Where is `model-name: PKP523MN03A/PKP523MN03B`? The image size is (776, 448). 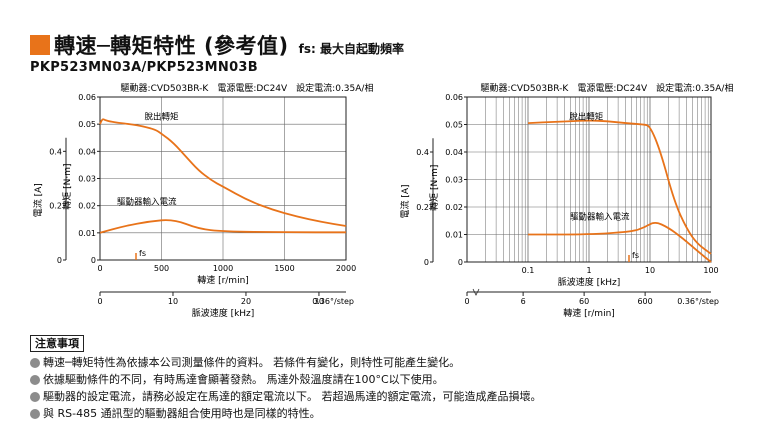 model-name: PKP523MN03A/PKP523MN03B is located at coordinates (144, 67).